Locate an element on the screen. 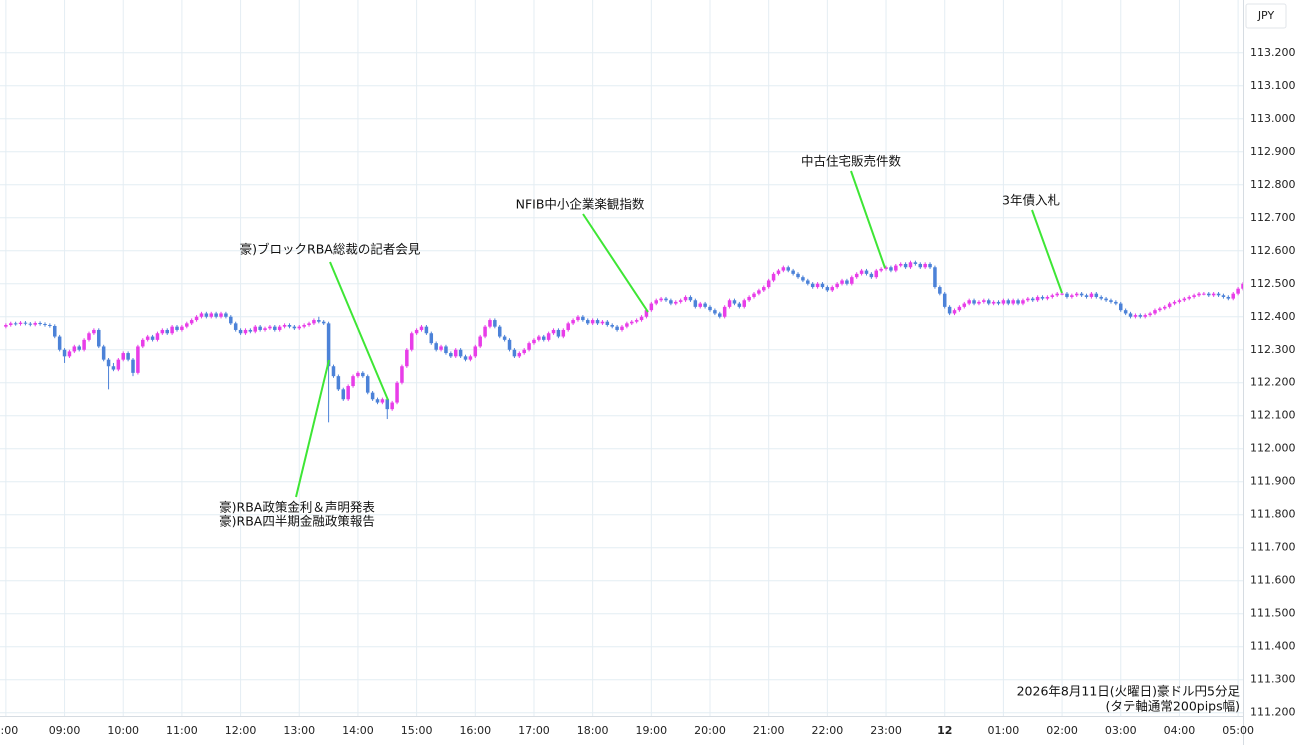 The width and height of the screenshot is (1300, 745). x-tick-label: 22:00 is located at coordinates (828, 730).